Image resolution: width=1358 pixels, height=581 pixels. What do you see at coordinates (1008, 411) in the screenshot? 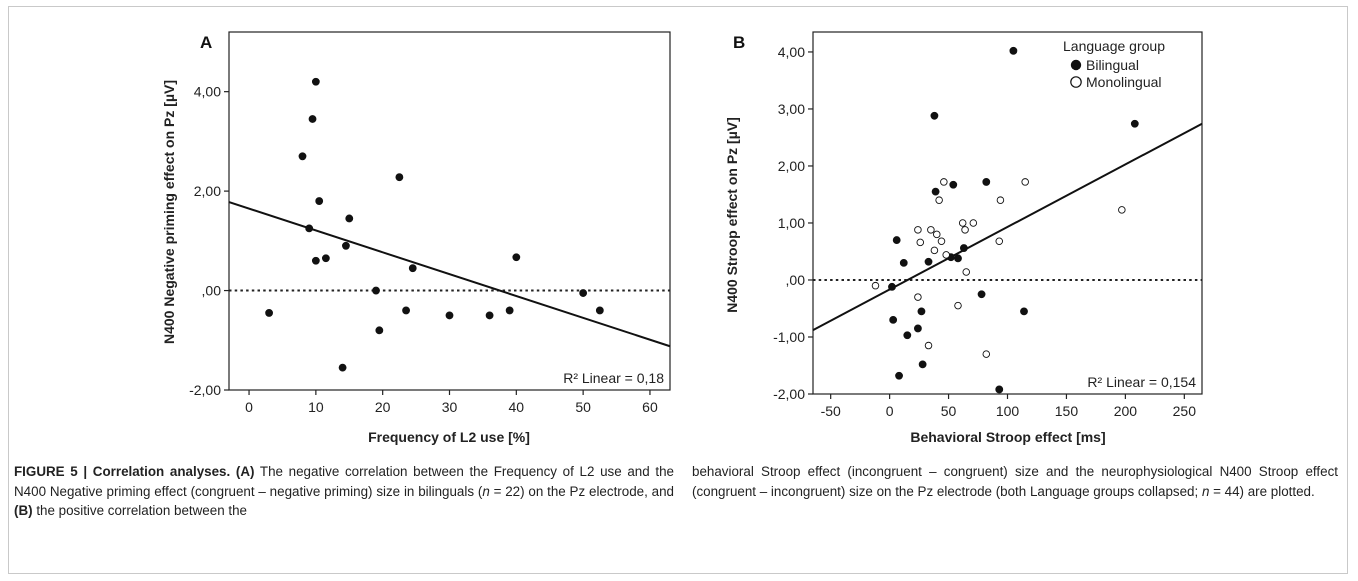
I see `panel-b-x-tick-label: 100` at bounding box center [1008, 411].